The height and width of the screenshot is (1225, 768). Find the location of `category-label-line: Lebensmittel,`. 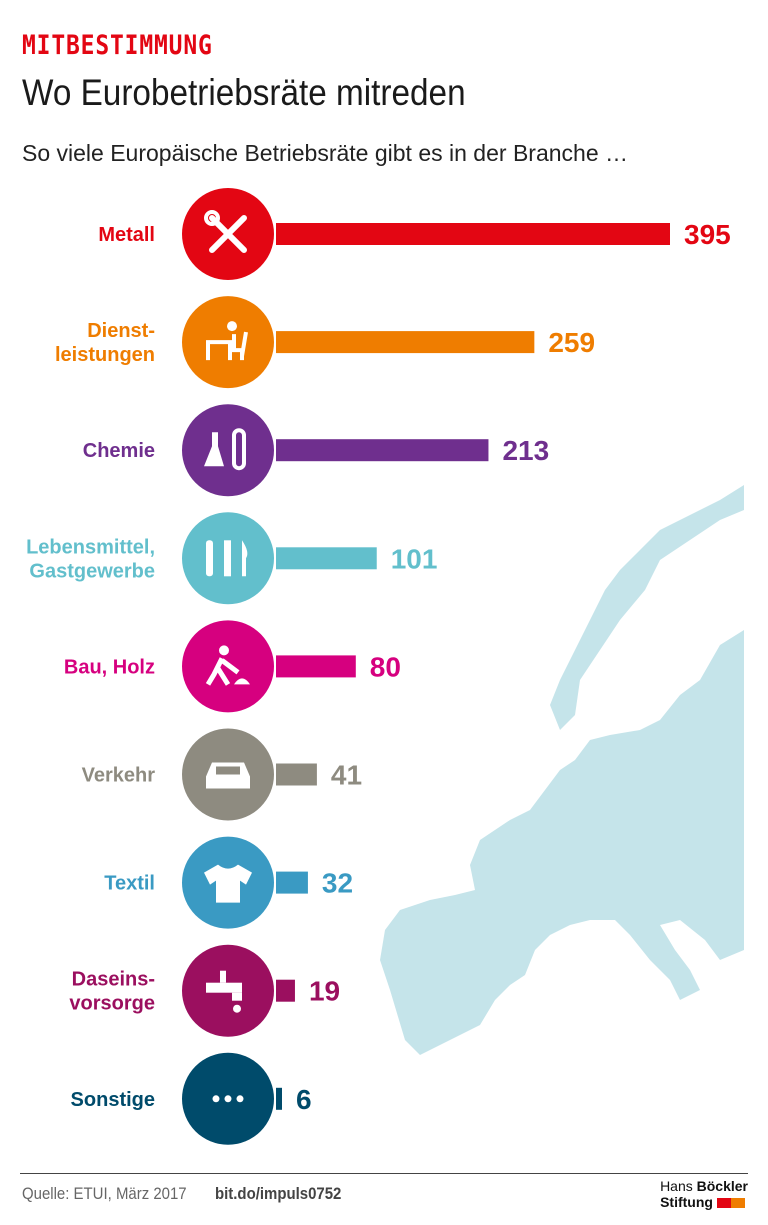

category-label-line: Lebensmittel, is located at coordinates (90, 547).